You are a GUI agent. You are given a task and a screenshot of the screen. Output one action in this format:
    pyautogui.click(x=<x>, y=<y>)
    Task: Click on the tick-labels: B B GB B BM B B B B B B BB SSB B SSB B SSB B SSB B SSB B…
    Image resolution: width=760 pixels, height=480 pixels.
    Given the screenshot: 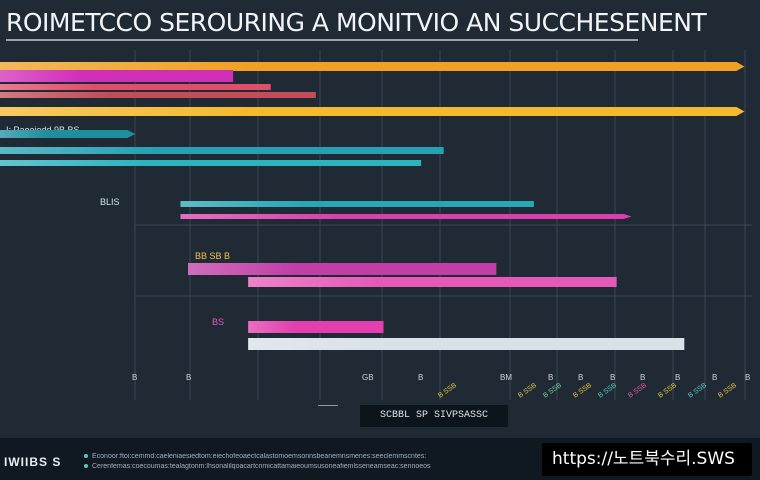 What is the action you would take?
    pyautogui.click(x=441, y=386)
    